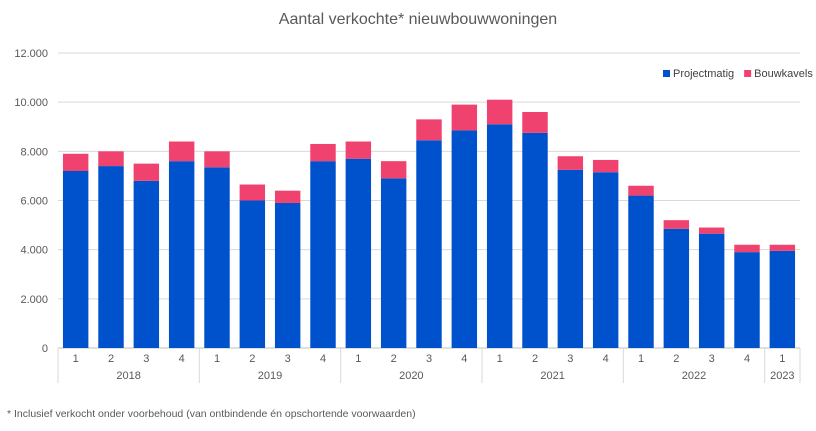 This screenshot has width=816, height=431. I want to click on y-tick-label: 6.000, so click(34, 202).